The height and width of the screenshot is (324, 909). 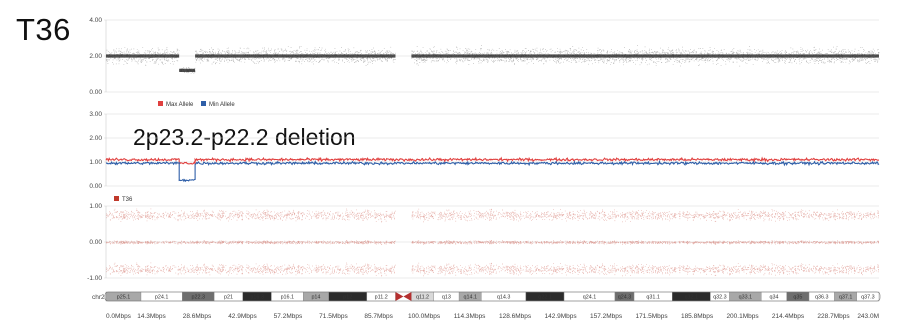 I want to click on y-tick-label: -1.00, so click(x=94, y=278).